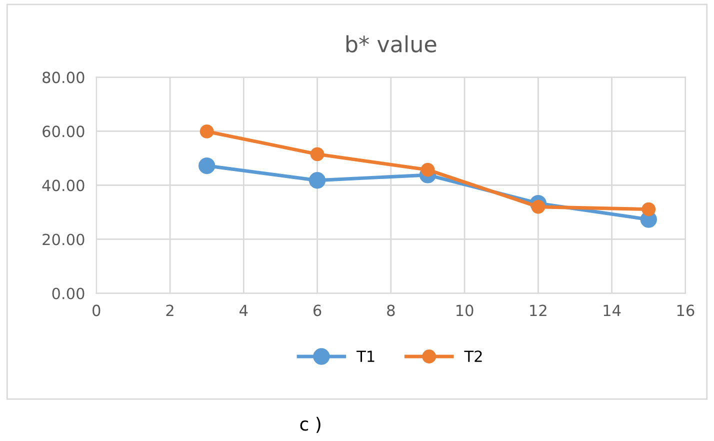  What do you see at coordinates (63, 132) in the screenshot?
I see `y-tick-label: 60.00` at bounding box center [63, 132].